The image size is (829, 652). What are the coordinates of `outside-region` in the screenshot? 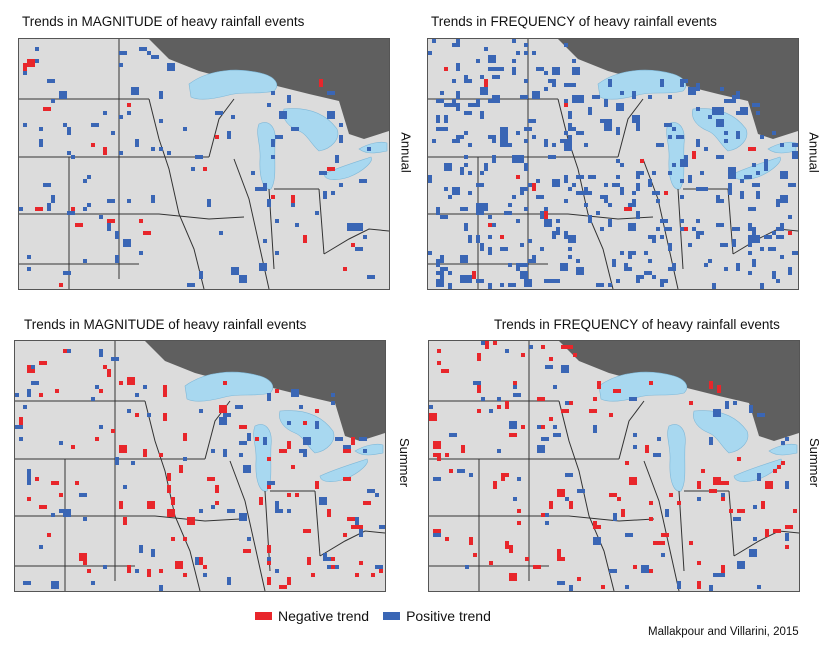 It's located at (265, 391).